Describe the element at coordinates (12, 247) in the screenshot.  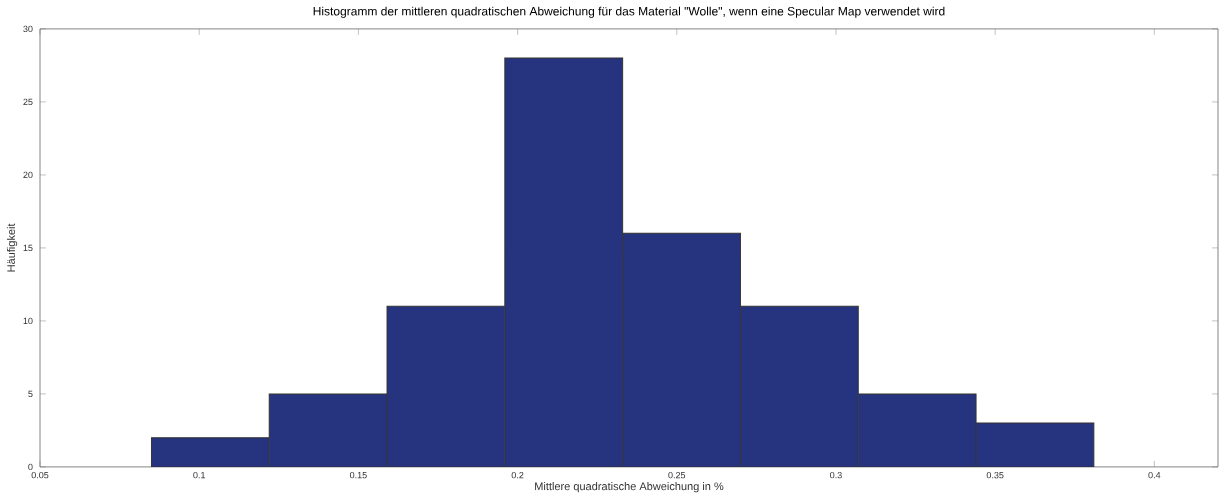
I see `y-axis-title: Häufigkeit` at that location.